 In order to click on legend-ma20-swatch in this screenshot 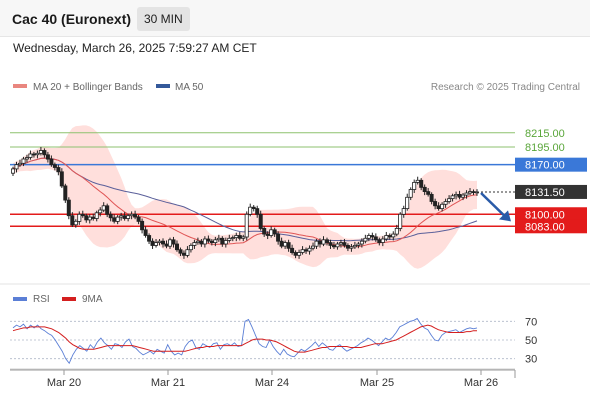, I will do `click(20, 86)`.